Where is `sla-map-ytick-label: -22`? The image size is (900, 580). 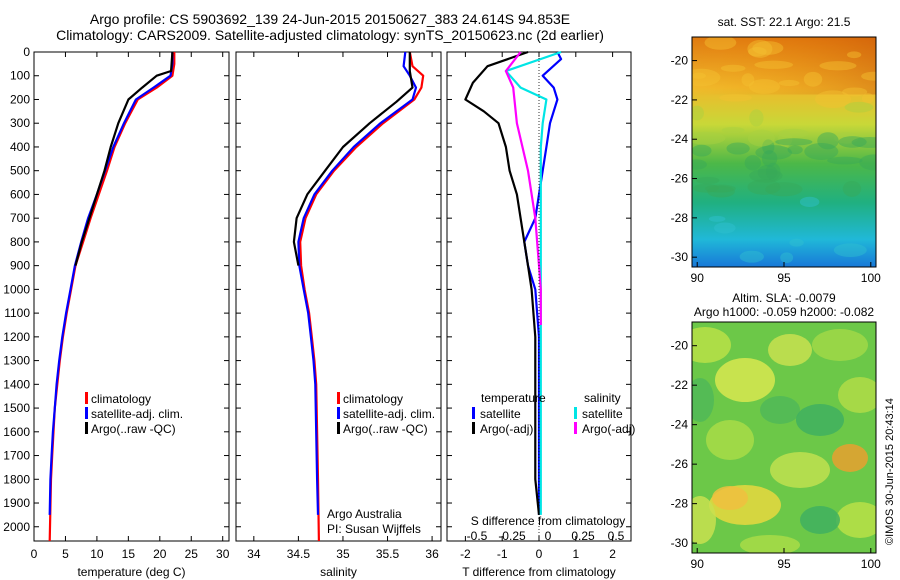 sla-map-ytick-label: -22 is located at coordinates (680, 385).